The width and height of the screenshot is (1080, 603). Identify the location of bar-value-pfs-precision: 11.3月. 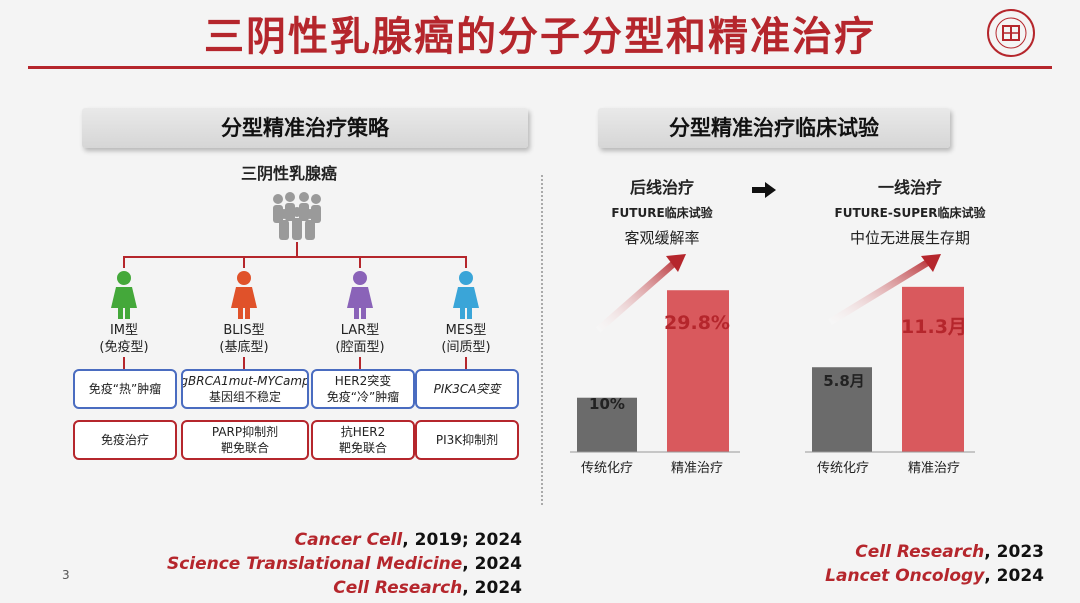
(934, 327).